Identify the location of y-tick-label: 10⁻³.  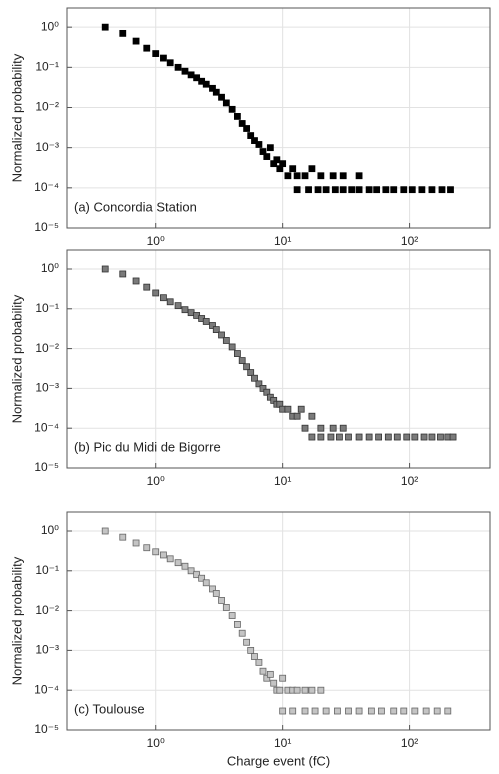
(47, 388).